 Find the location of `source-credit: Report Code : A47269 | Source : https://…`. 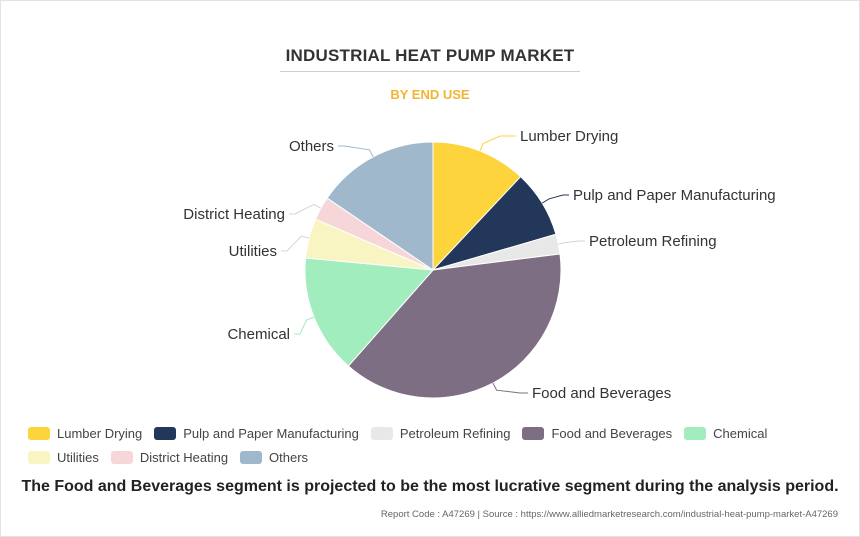

source-credit: Report Code : A47269 | Source : https://… is located at coordinates (609, 514).